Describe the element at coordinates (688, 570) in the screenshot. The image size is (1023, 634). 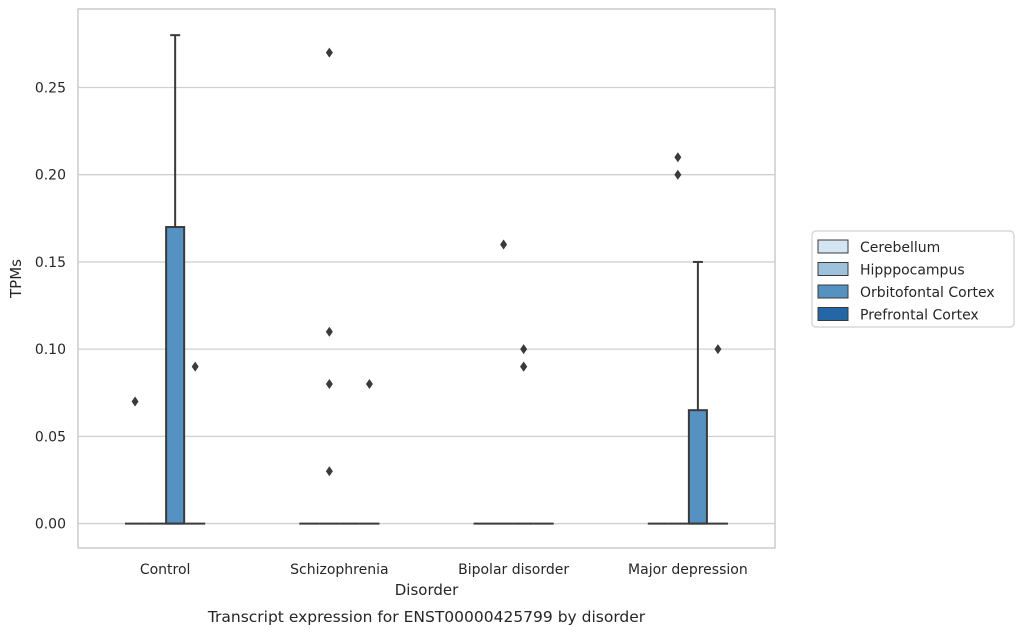
I see `x-tick-label: Major depression` at that location.